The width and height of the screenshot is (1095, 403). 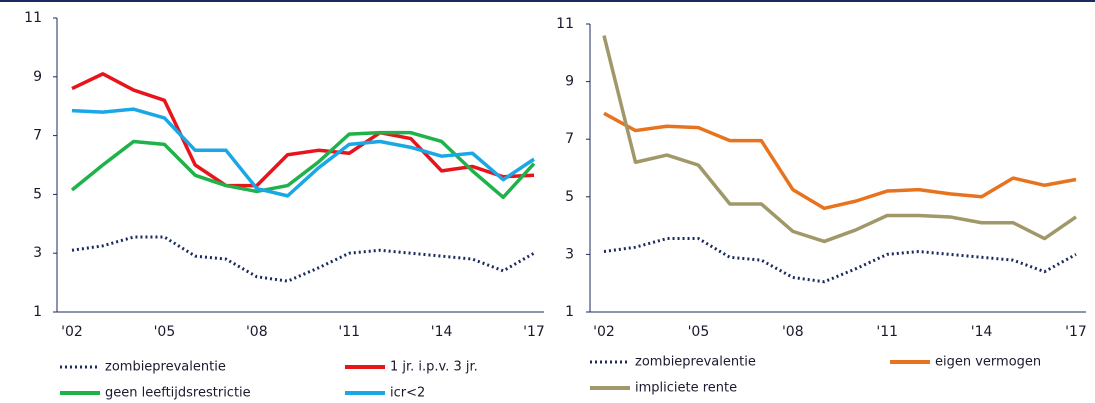 What do you see at coordinates (407, 393) in the screenshot?
I see `legend-label: icr<2` at bounding box center [407, 393].